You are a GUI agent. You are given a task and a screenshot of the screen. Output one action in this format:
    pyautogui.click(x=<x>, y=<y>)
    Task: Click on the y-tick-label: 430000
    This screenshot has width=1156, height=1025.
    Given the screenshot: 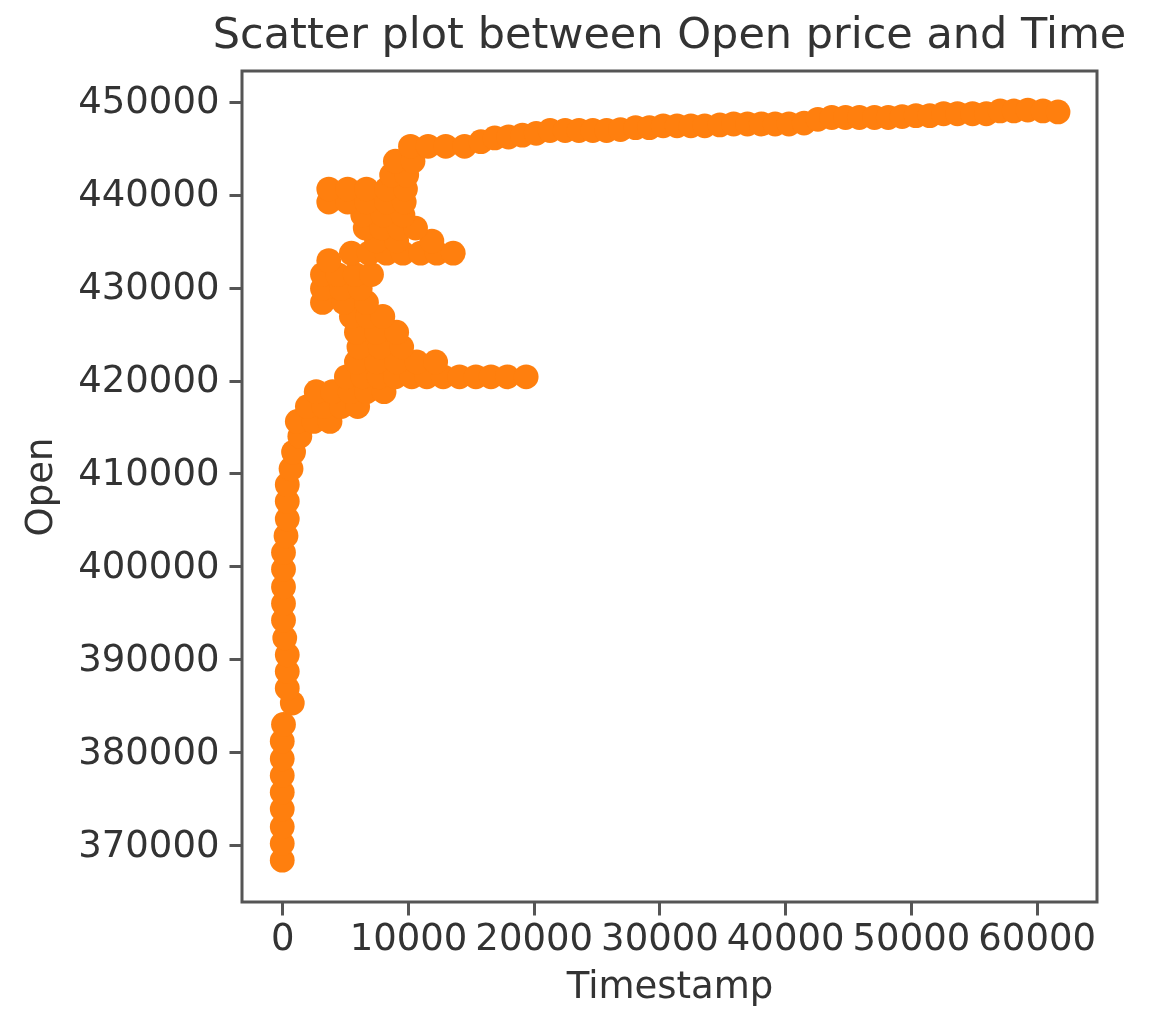 What is the action you would take?
    pyautogui.click(x=149, y=287)
    